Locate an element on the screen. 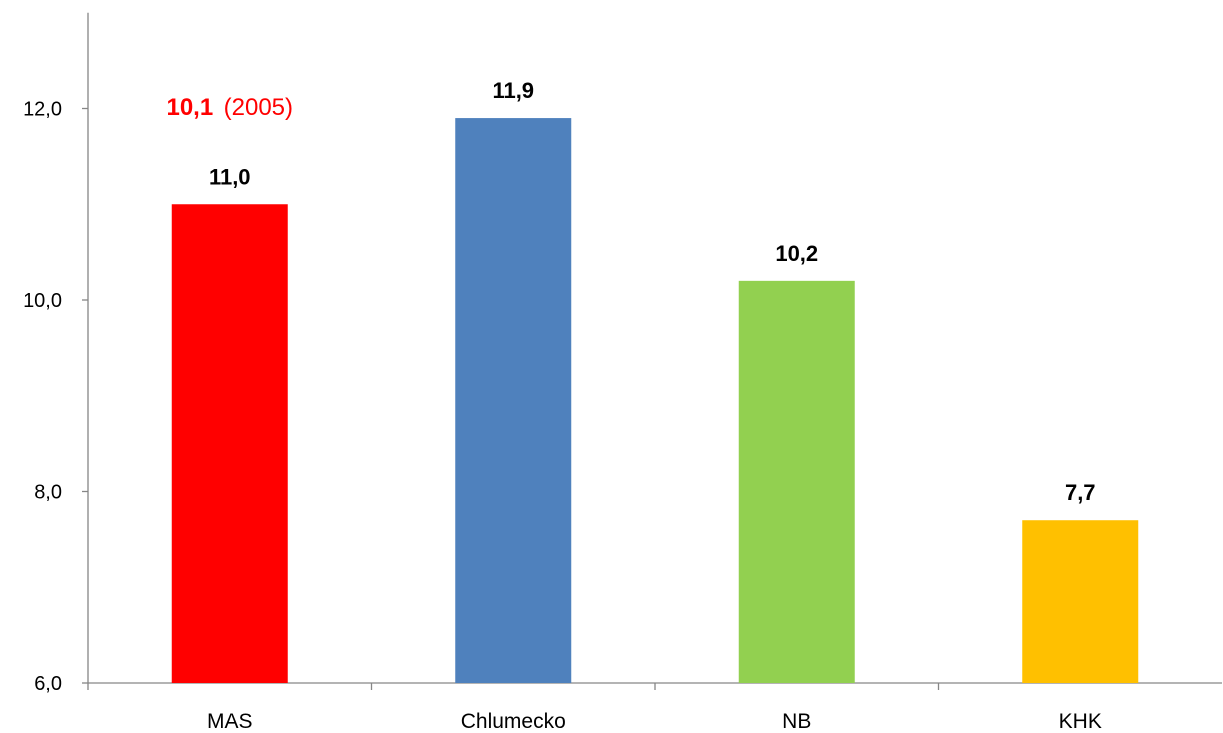 The width and height of the screenshot is (1223, 733). bar-mas is located at coordinates (229, 443).